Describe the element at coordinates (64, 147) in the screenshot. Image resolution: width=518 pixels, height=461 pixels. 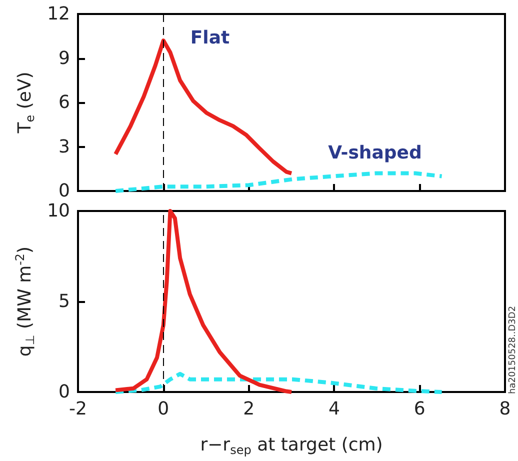
I see `y-tick-label: 3` at that location.